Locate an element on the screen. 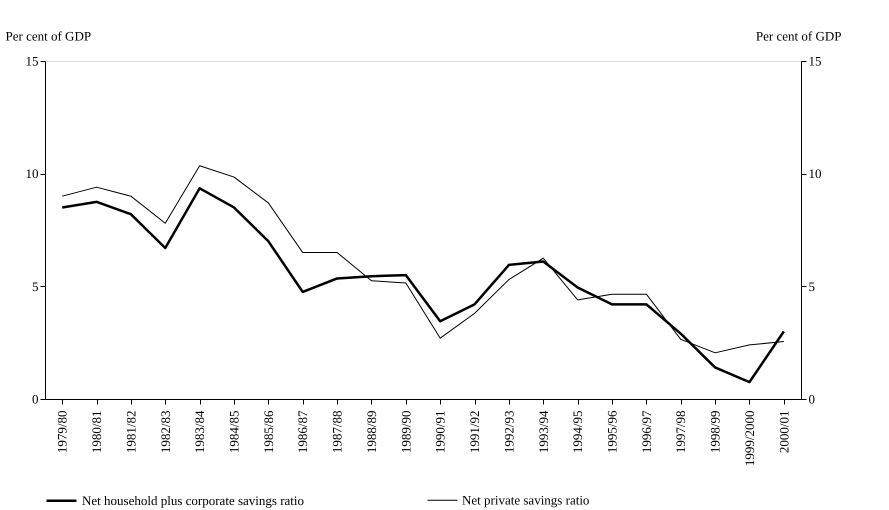 Image resolution: width=889 pixels, height=510 pixels. x-tick-label: 1980/81 is located at coordinates (96, 432).